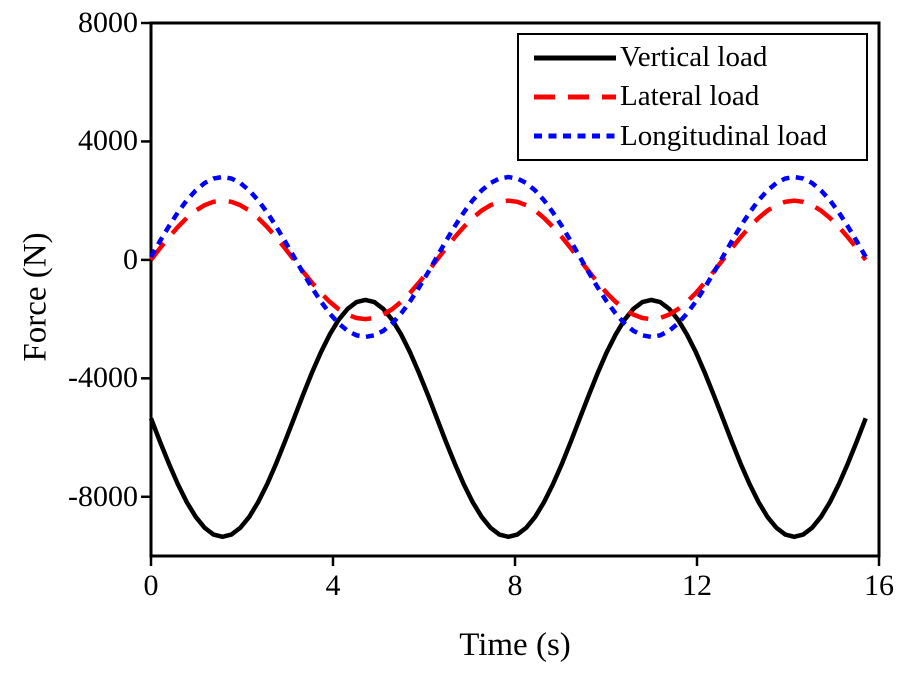  I want to click on y-tick-label: 8000, so click(108, 22).